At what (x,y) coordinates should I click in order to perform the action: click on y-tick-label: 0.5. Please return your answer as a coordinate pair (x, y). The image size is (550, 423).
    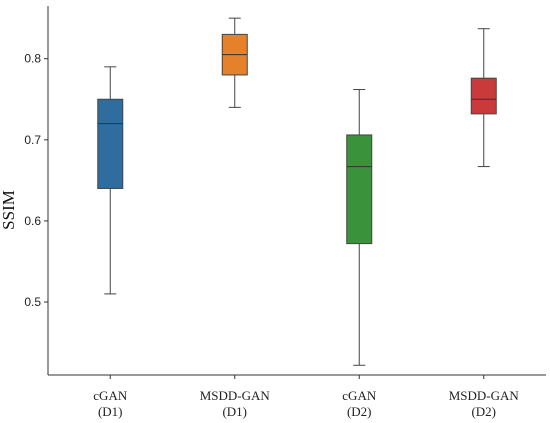
    Looking at the image, I should click on (32, 302).